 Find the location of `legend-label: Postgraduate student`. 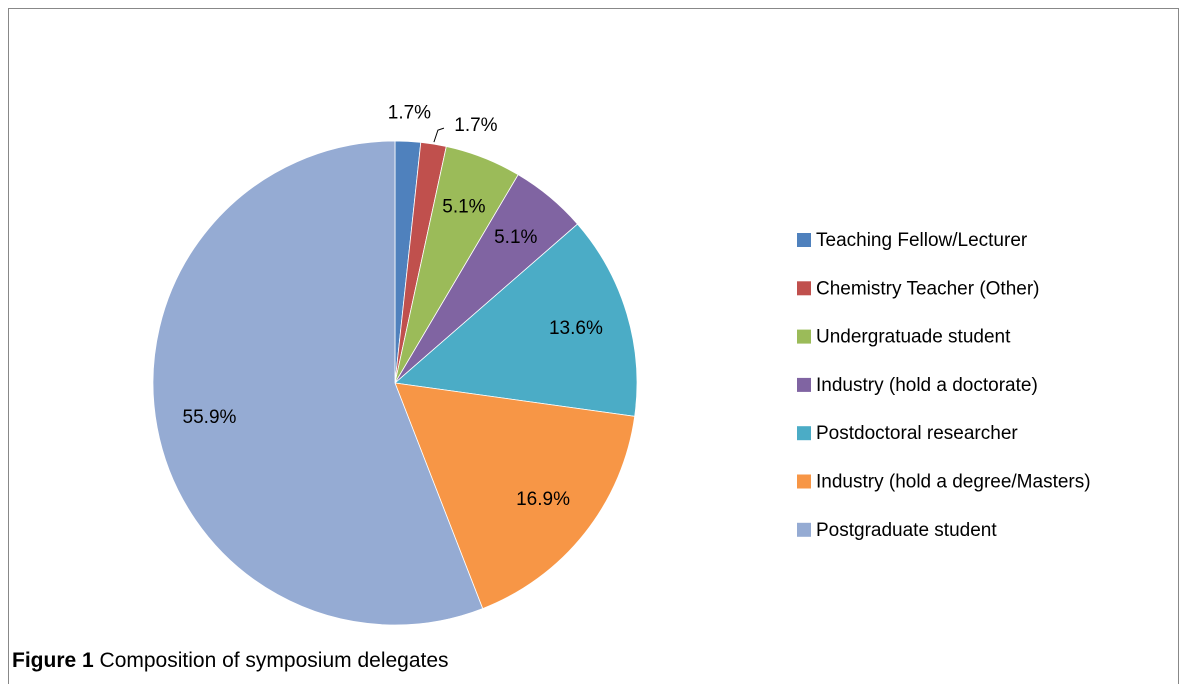

legend-label: Postgraduate student is located at coordinates (906, 530).